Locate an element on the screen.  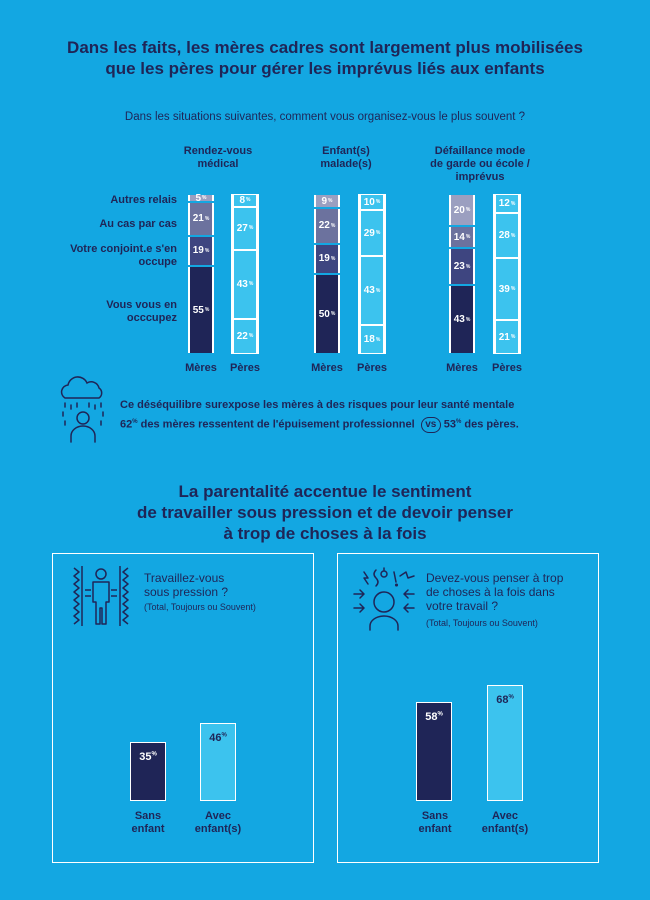
data-label: 20 is located at coordinates (459, 210).